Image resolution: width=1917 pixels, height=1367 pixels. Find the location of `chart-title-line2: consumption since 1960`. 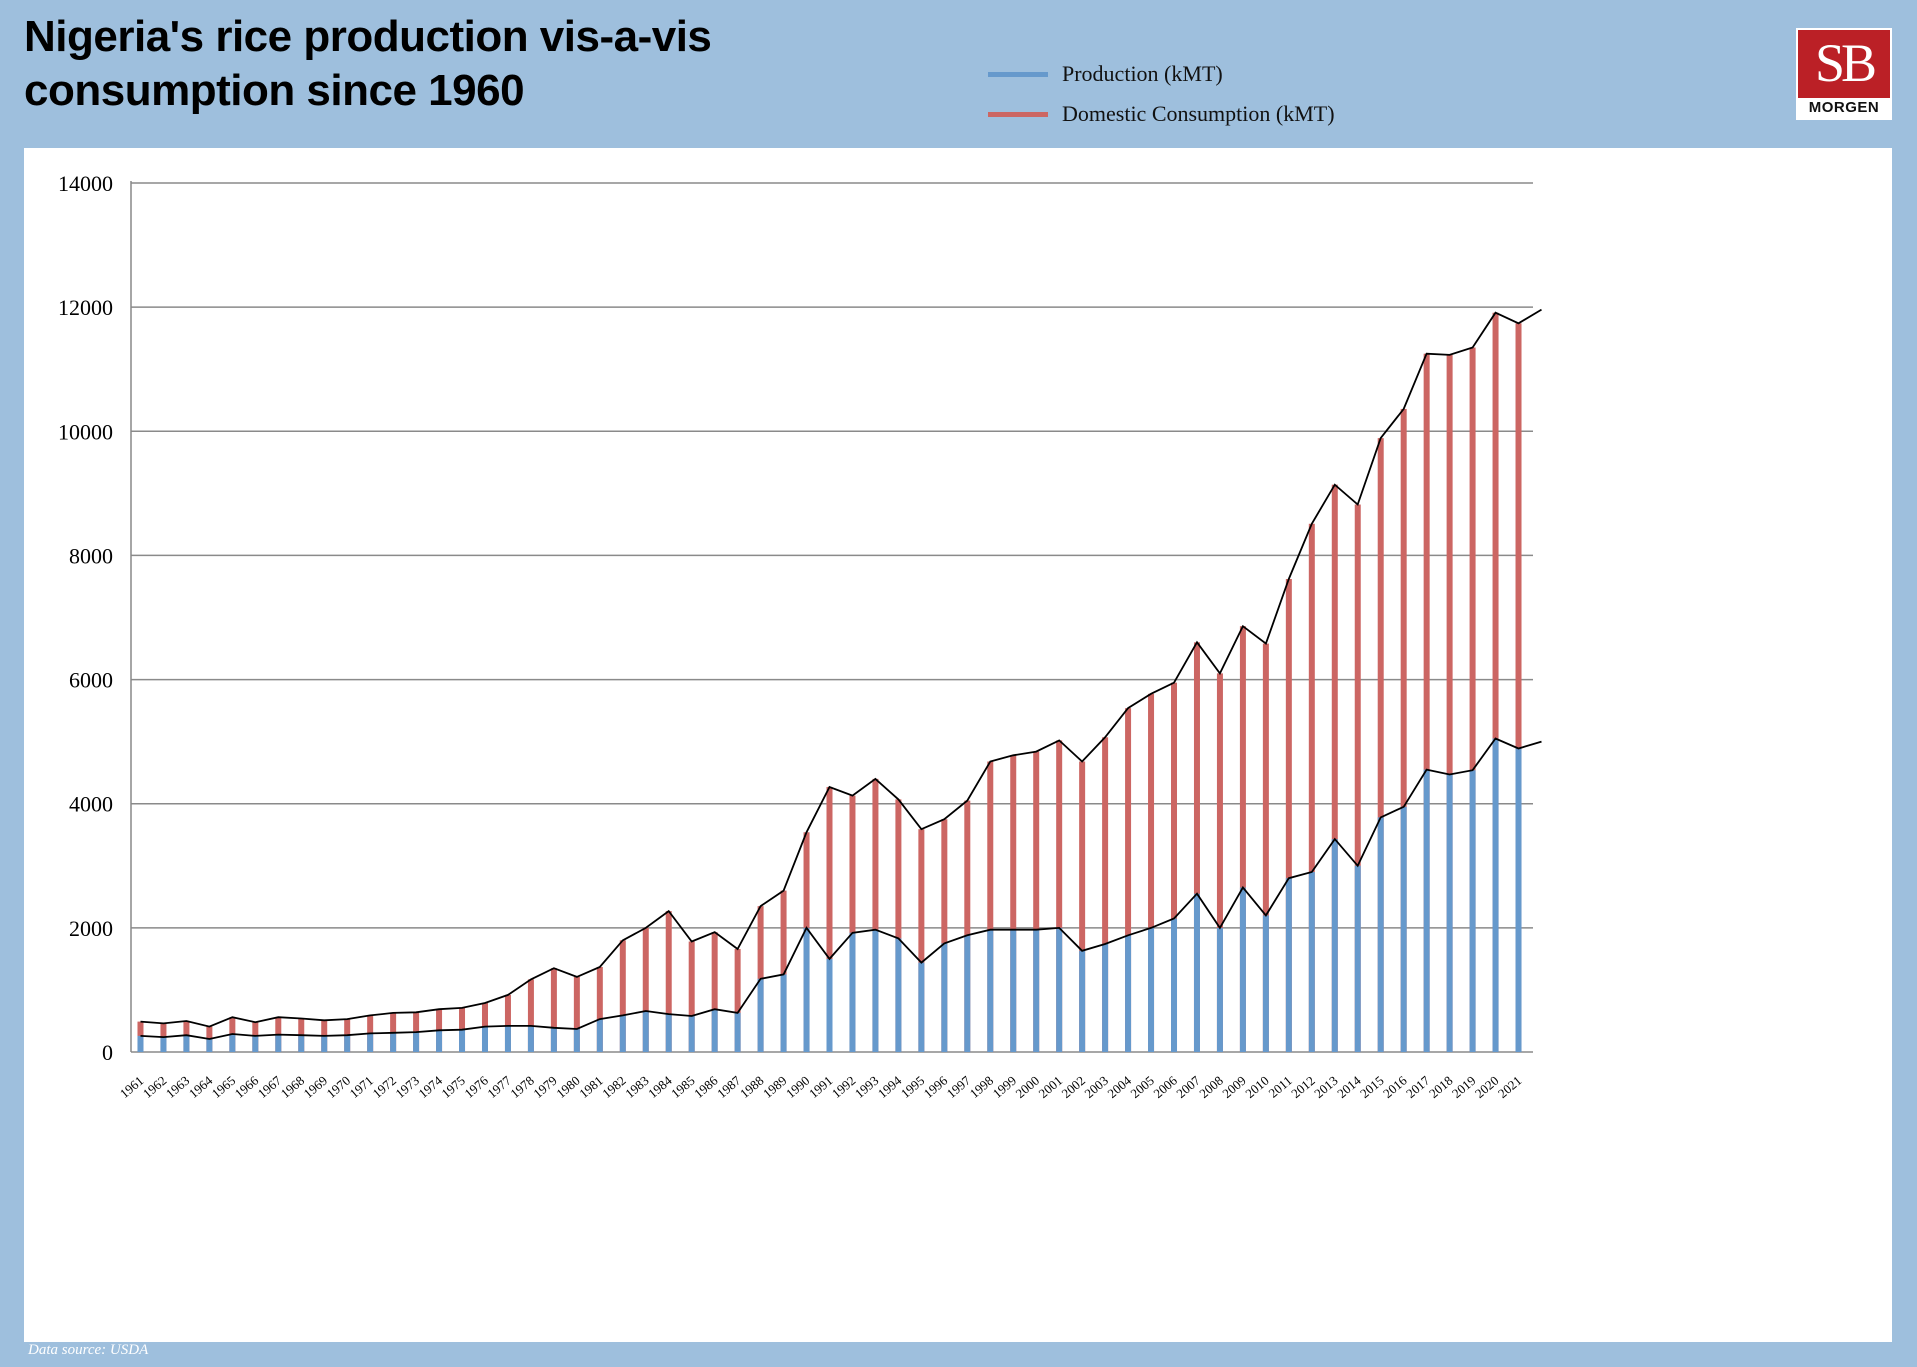

chart-title-line2: consumption since 1960 is located at coordinates (274, 90).